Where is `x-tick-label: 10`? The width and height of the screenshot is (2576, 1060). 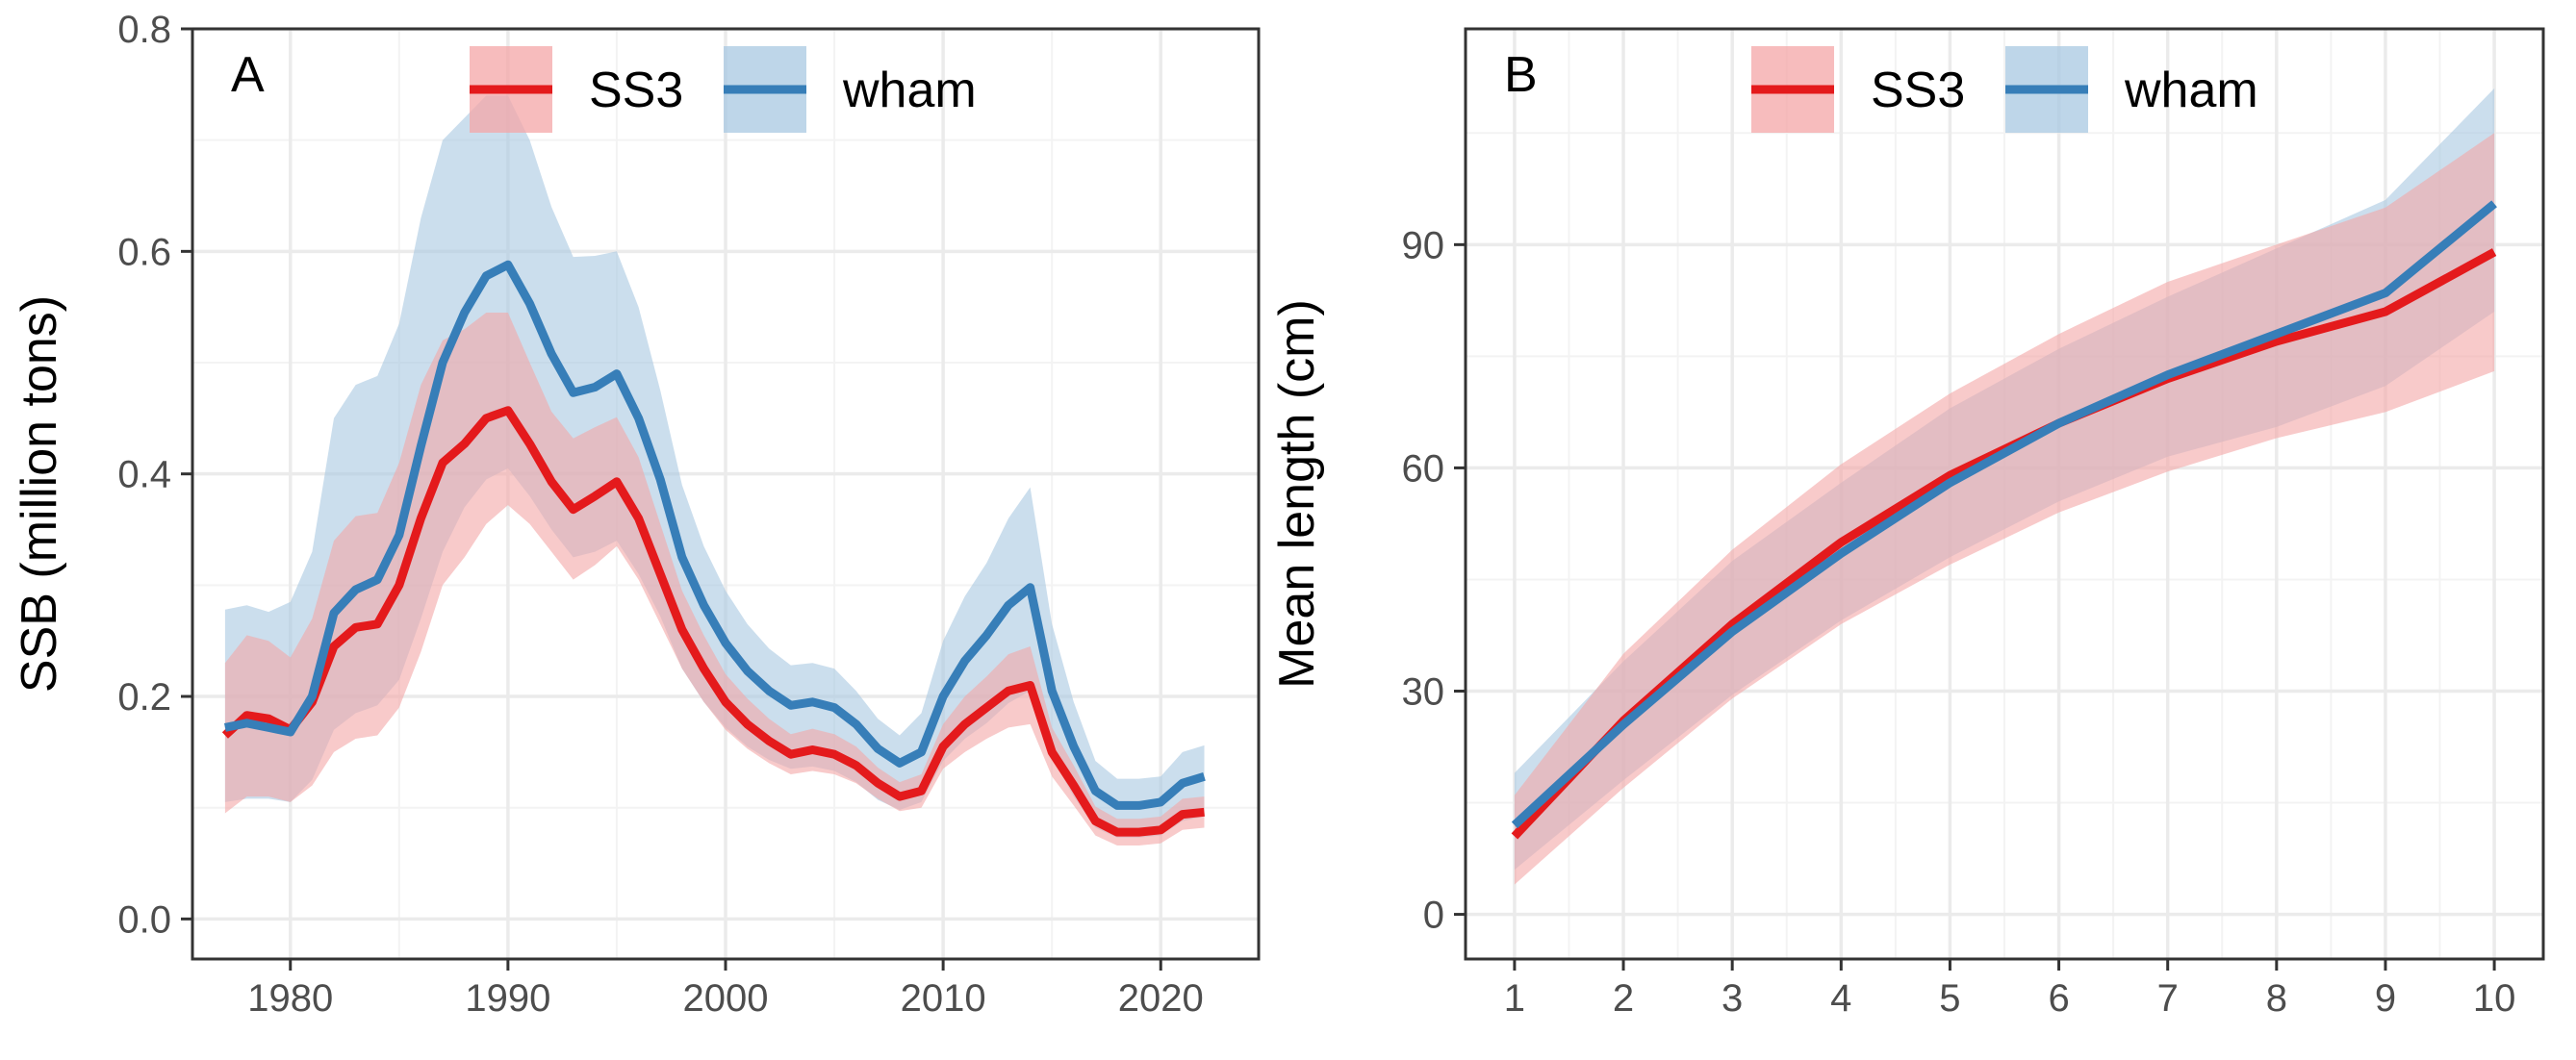
x-tick-label: 10 is located at coordinates (2494, 999).